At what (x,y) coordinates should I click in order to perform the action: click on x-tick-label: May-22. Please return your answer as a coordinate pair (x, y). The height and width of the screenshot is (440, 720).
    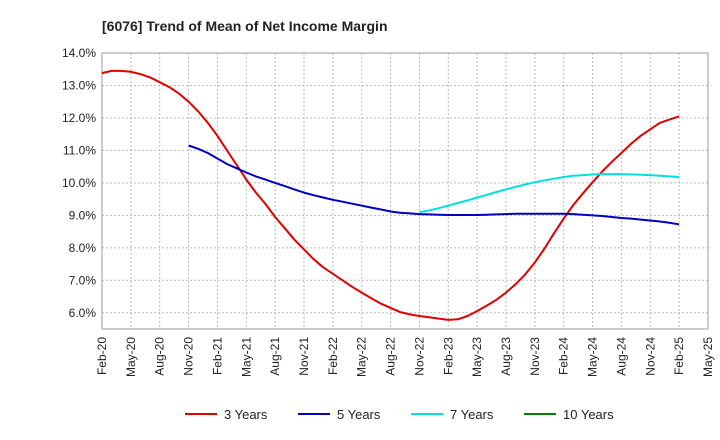
    Looking at the image, I should click on (362, 357).